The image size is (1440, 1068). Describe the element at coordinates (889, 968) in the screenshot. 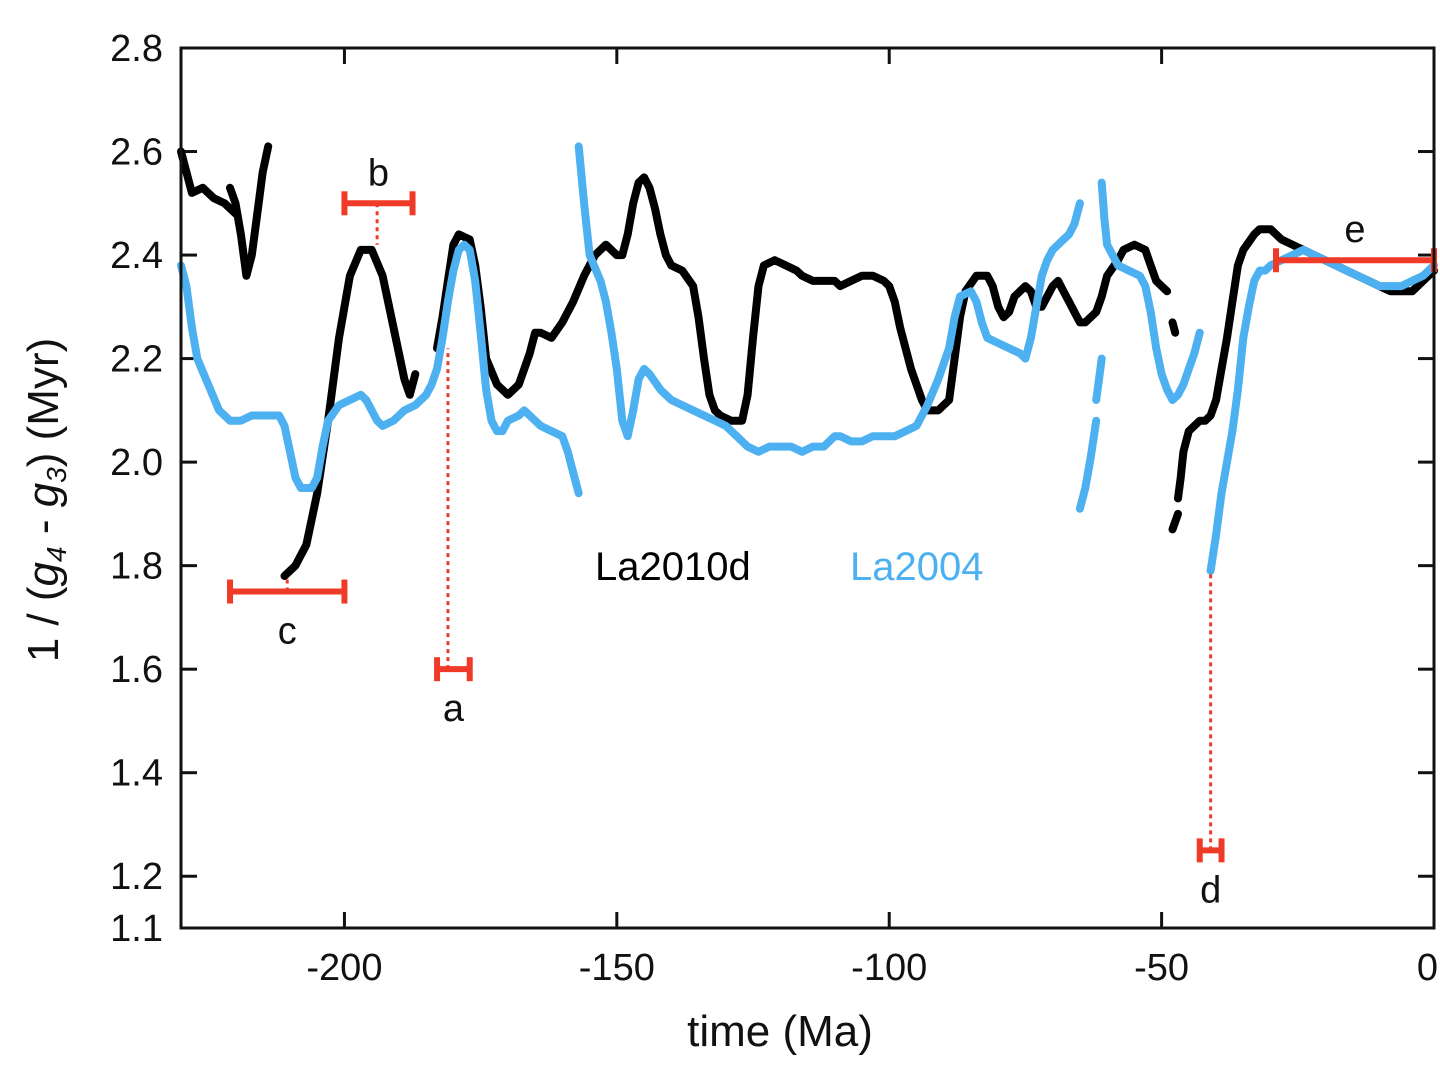

I see `x-tick-label: -100` at that location.